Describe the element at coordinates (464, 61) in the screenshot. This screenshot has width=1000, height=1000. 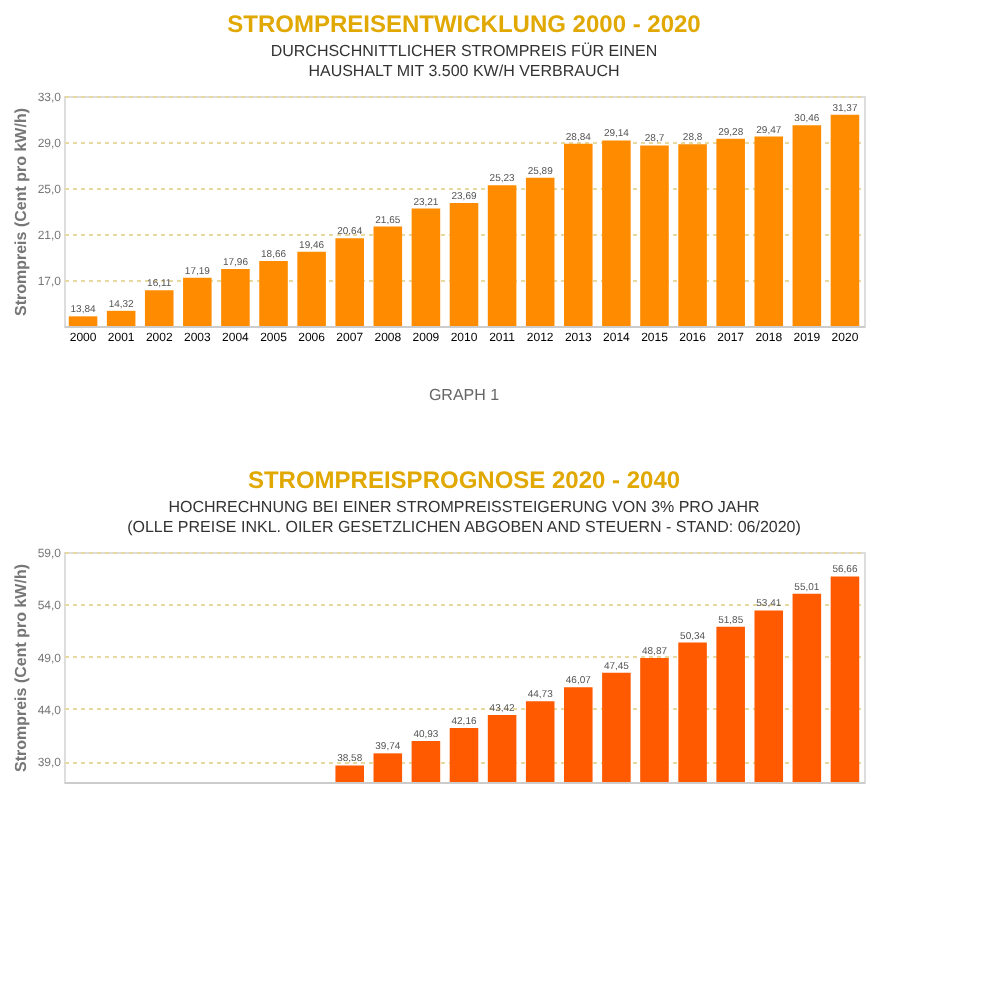
I see `chart-subtitle: DURCHSCHNITTLICHER STROMPREIS FÜR EINEN HAUSHALT MIT 3.500 KW/H VERBRAUCH` at that location.